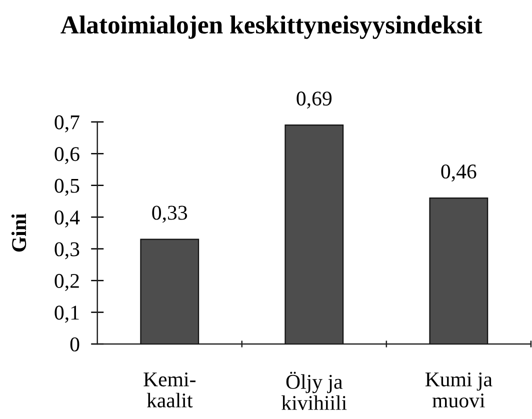 Image resolution: width=532 pixels, height=419 pixels. Describe the element at coordinates (170, 390) in the screenshot. I see `x-tick-label: Kemi- kaalit` at that location.